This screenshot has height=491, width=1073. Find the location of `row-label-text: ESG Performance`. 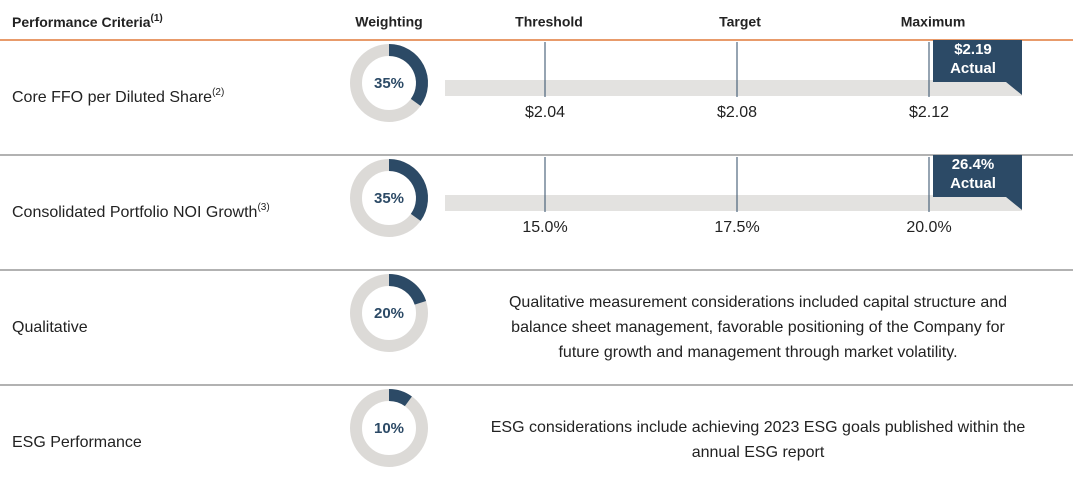

row-label-text: ESG Performance is located at coordinates (77, 442).